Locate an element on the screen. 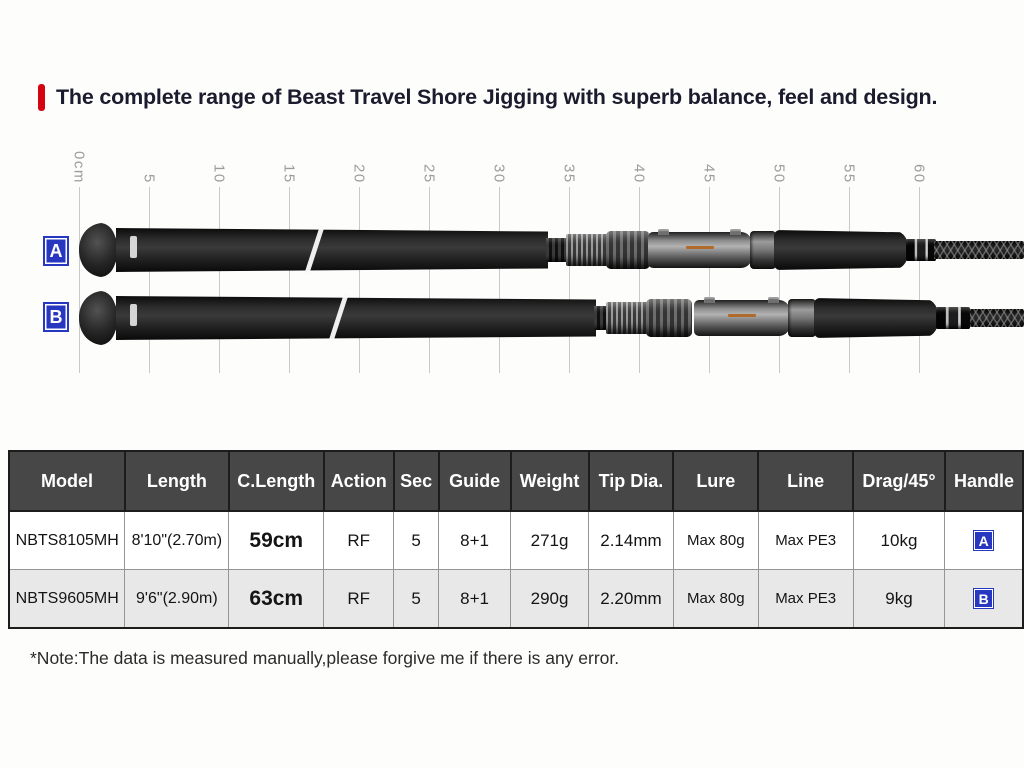 The height and width of the screenshot is (768, 1024). cell-line: Max PE3 is located at coordinates (805, 599).